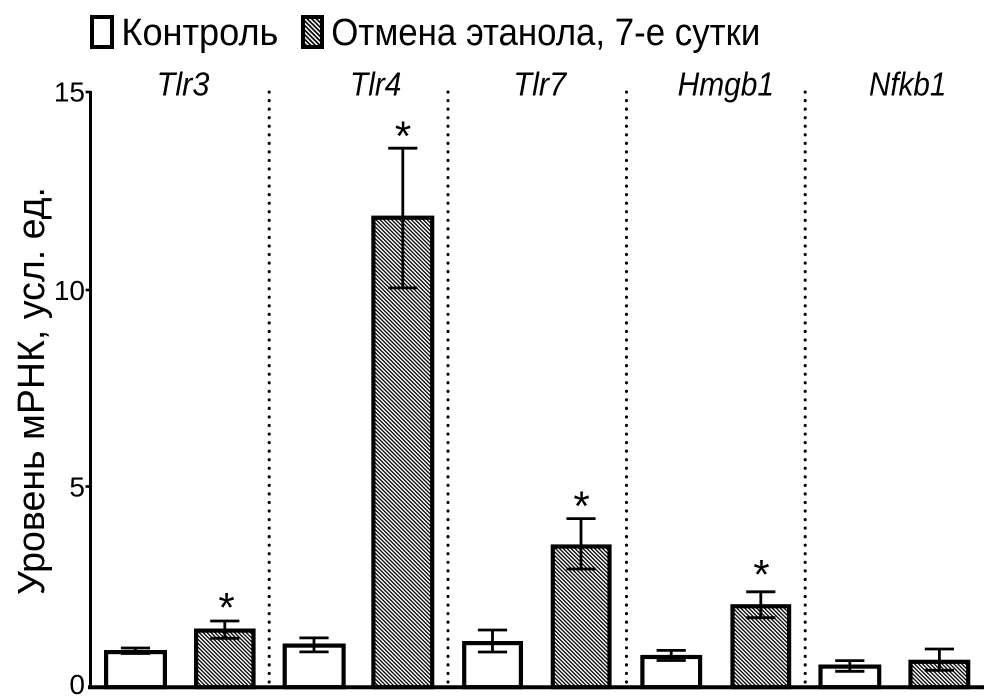  I want to click on svg-text: Tlr3, so click(183, 84).